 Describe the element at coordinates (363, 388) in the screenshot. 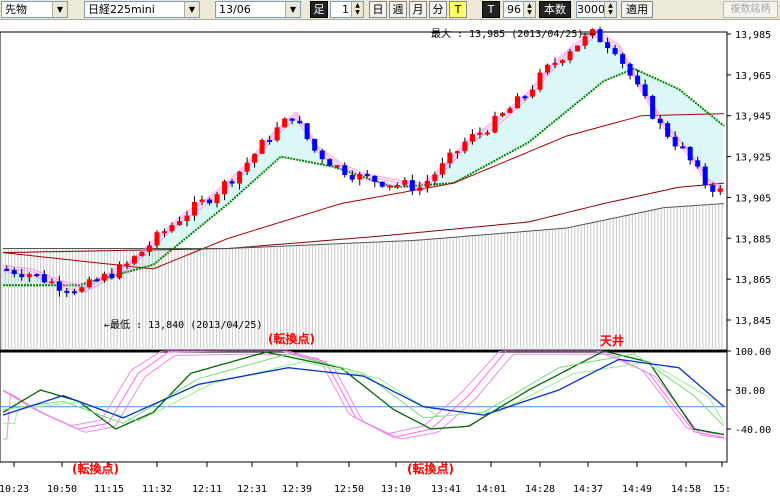

I see `oscillator-line` at that location.